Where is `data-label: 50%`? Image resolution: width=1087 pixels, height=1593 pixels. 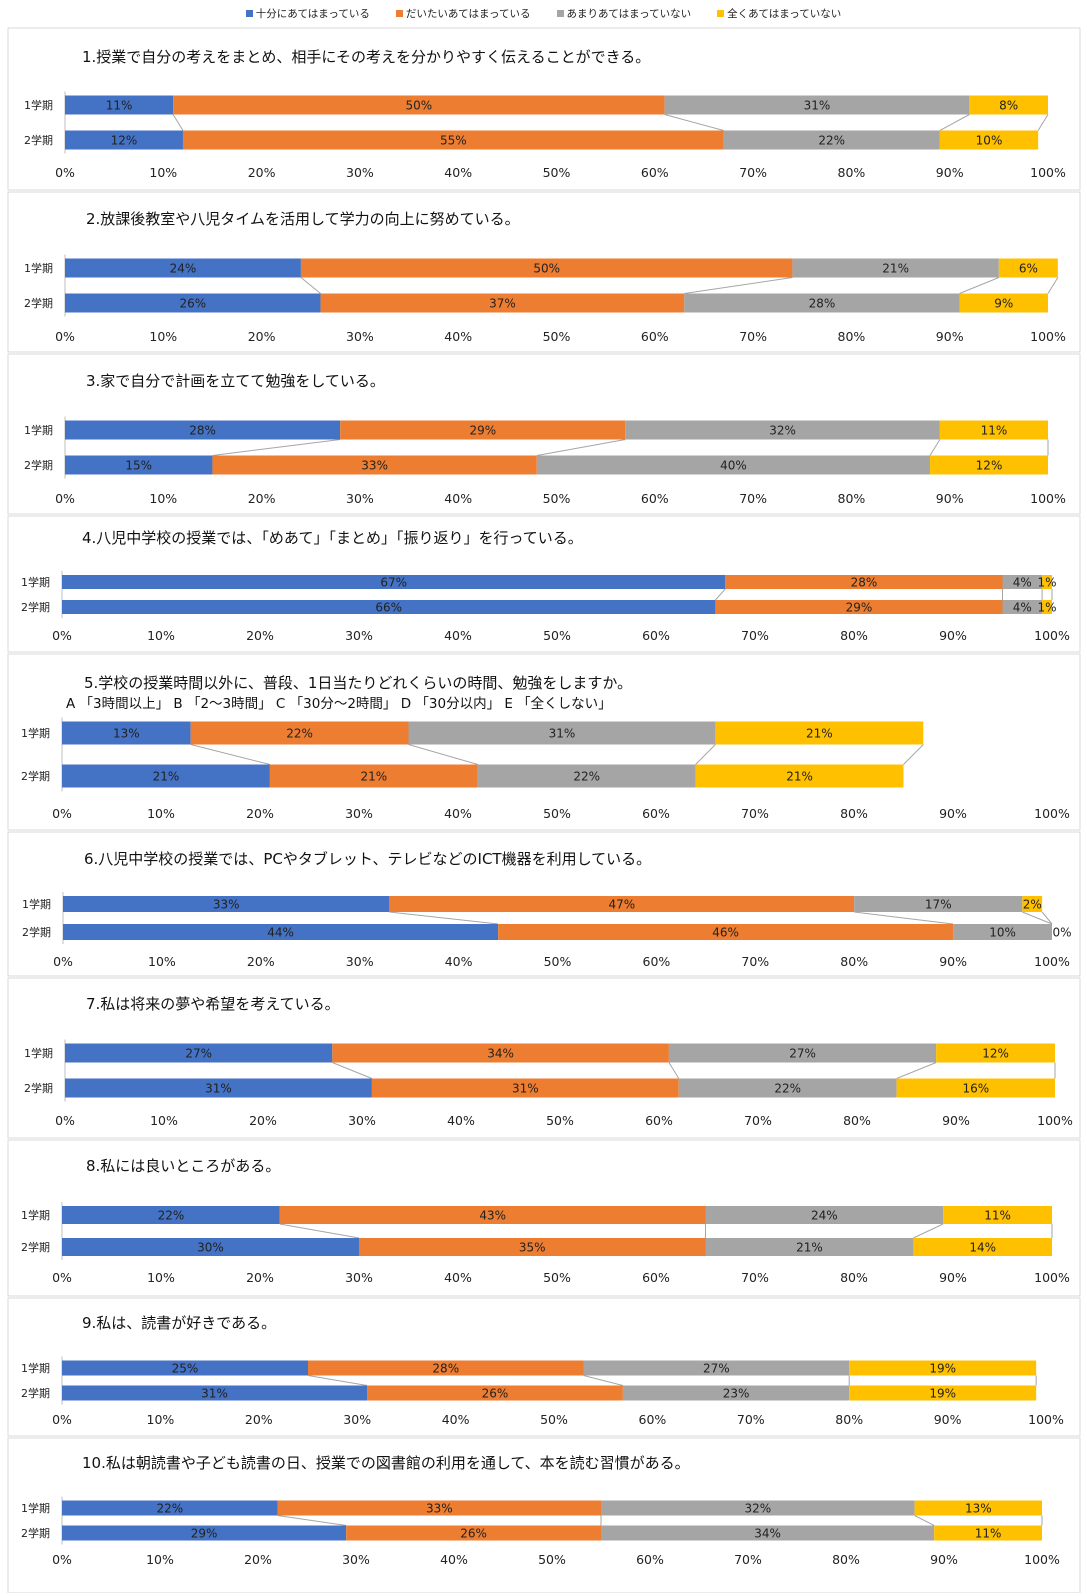 data-label: 50% is located at coordinates (546, 269).